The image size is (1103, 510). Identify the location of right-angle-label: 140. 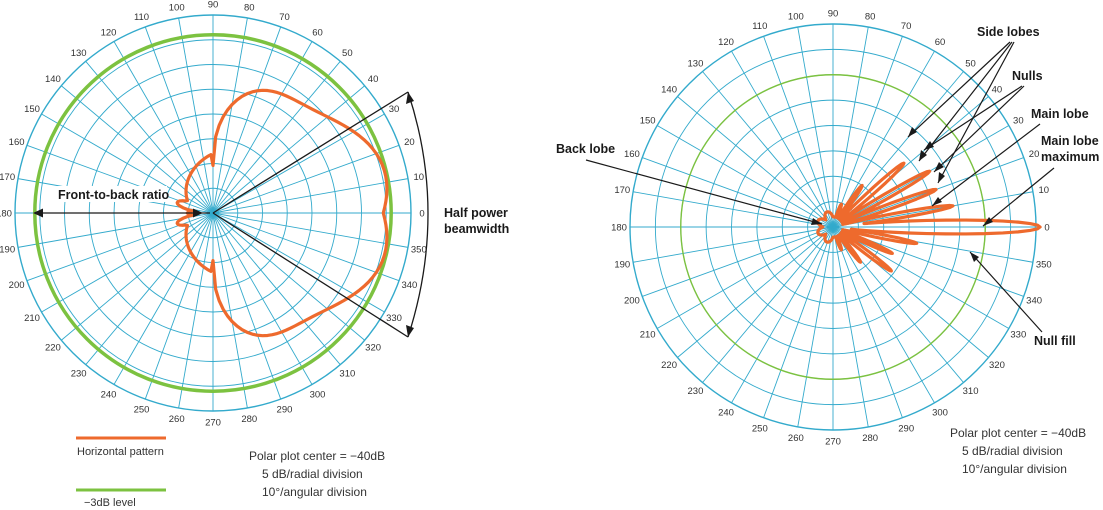
(669, 90).